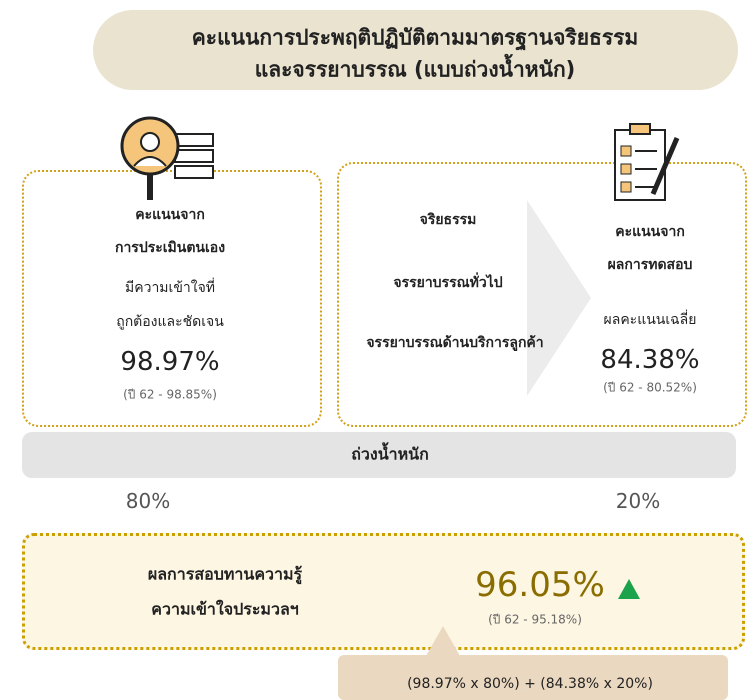 Image resolution: width=749 pixels, height=700 pixels. What do you see at coordinates (225, 574) in the screenshot?
I see `result-line: ผลการสอบทานความรู้` at bounding box center [225, 574].